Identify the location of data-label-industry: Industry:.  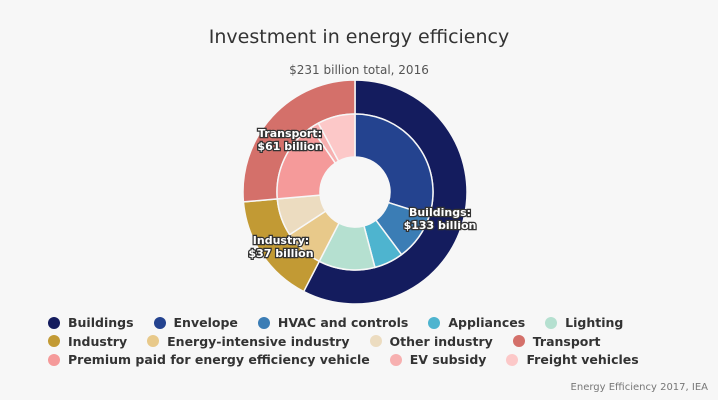
(281, 240).